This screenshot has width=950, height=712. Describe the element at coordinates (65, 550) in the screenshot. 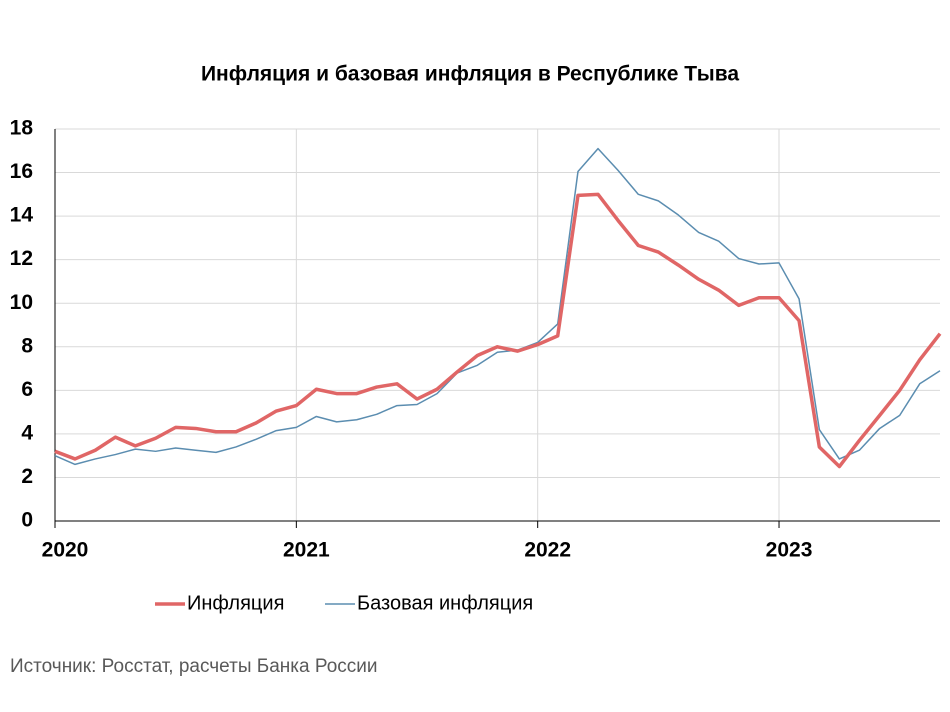

I see `x-tick-label: 2020` at that location.